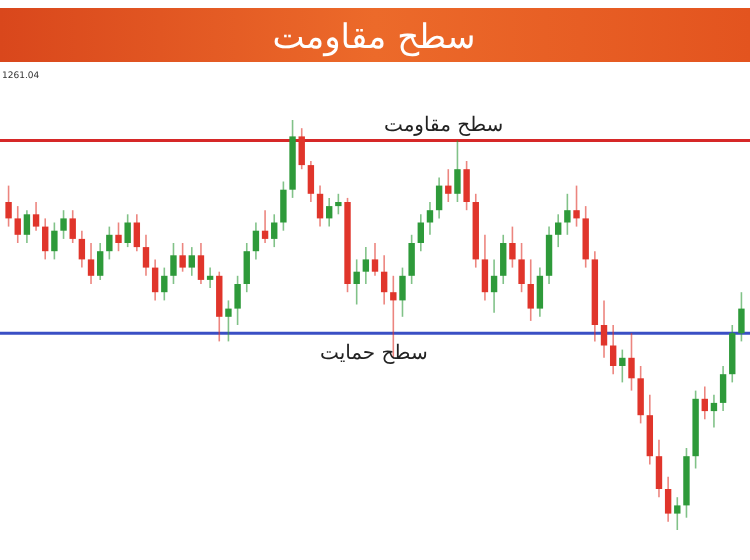 This screenshot has width=750, height=560. What do you see at coordinates (374, 354) in the screenshot?
I see `ref-label: سطح حمایت` at bounding box center [374, 354].